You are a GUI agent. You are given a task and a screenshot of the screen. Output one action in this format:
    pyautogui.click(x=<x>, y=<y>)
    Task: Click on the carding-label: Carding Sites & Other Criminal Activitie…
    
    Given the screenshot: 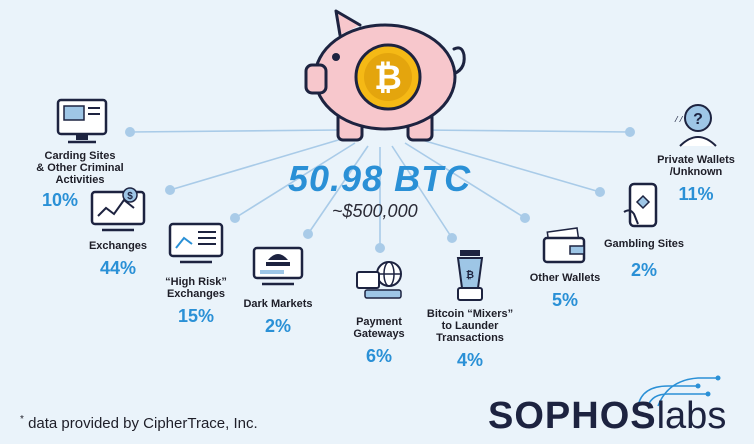 What is the action you would take?
    pyautogui.click(x=80, y=168)
    